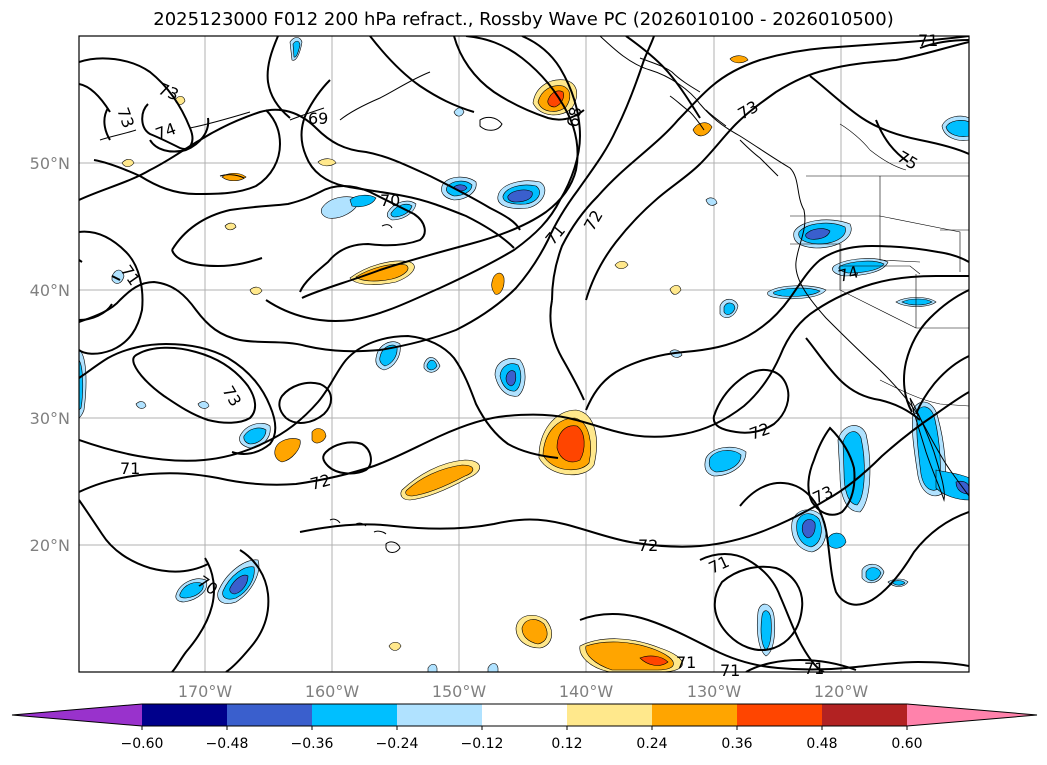  What do you see at coordinates (318, 118) in the screenshot?
I see `contour-label: 69` at bounding box center [318, 118].